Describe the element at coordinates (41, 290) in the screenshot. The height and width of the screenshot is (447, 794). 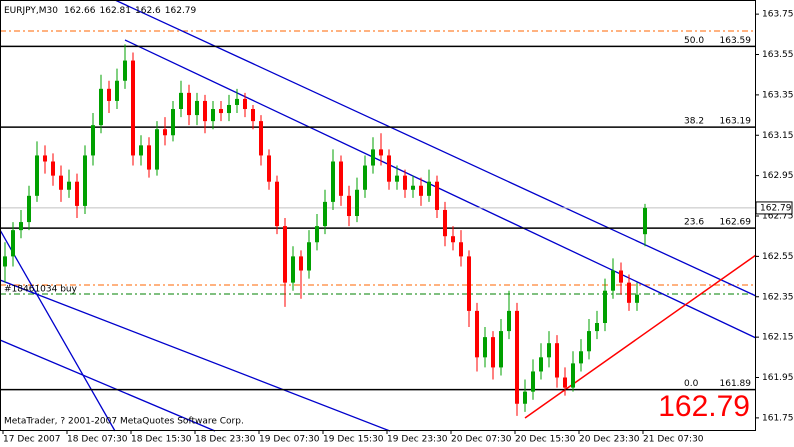
I see `order-label: #18461034 buy` at that location.